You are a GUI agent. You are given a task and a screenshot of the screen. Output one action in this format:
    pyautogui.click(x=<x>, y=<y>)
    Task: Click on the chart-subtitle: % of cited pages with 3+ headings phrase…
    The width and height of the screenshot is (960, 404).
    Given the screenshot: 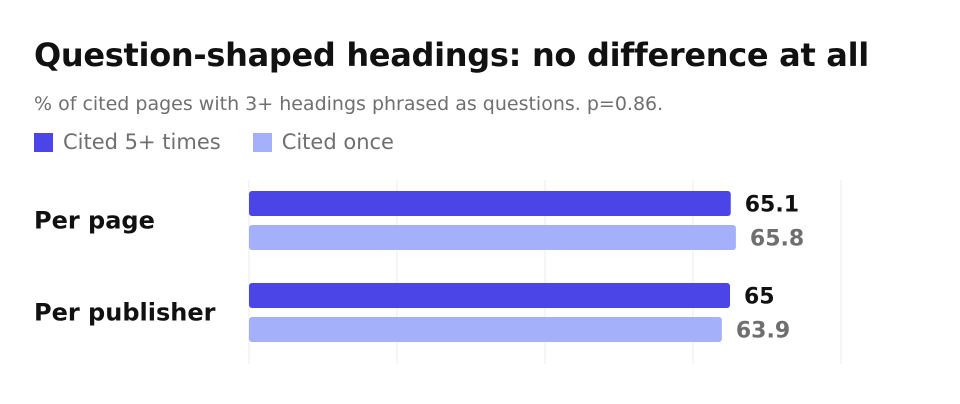 What is the action you would take?
    pyautogui.click(x=349, y=104)
    